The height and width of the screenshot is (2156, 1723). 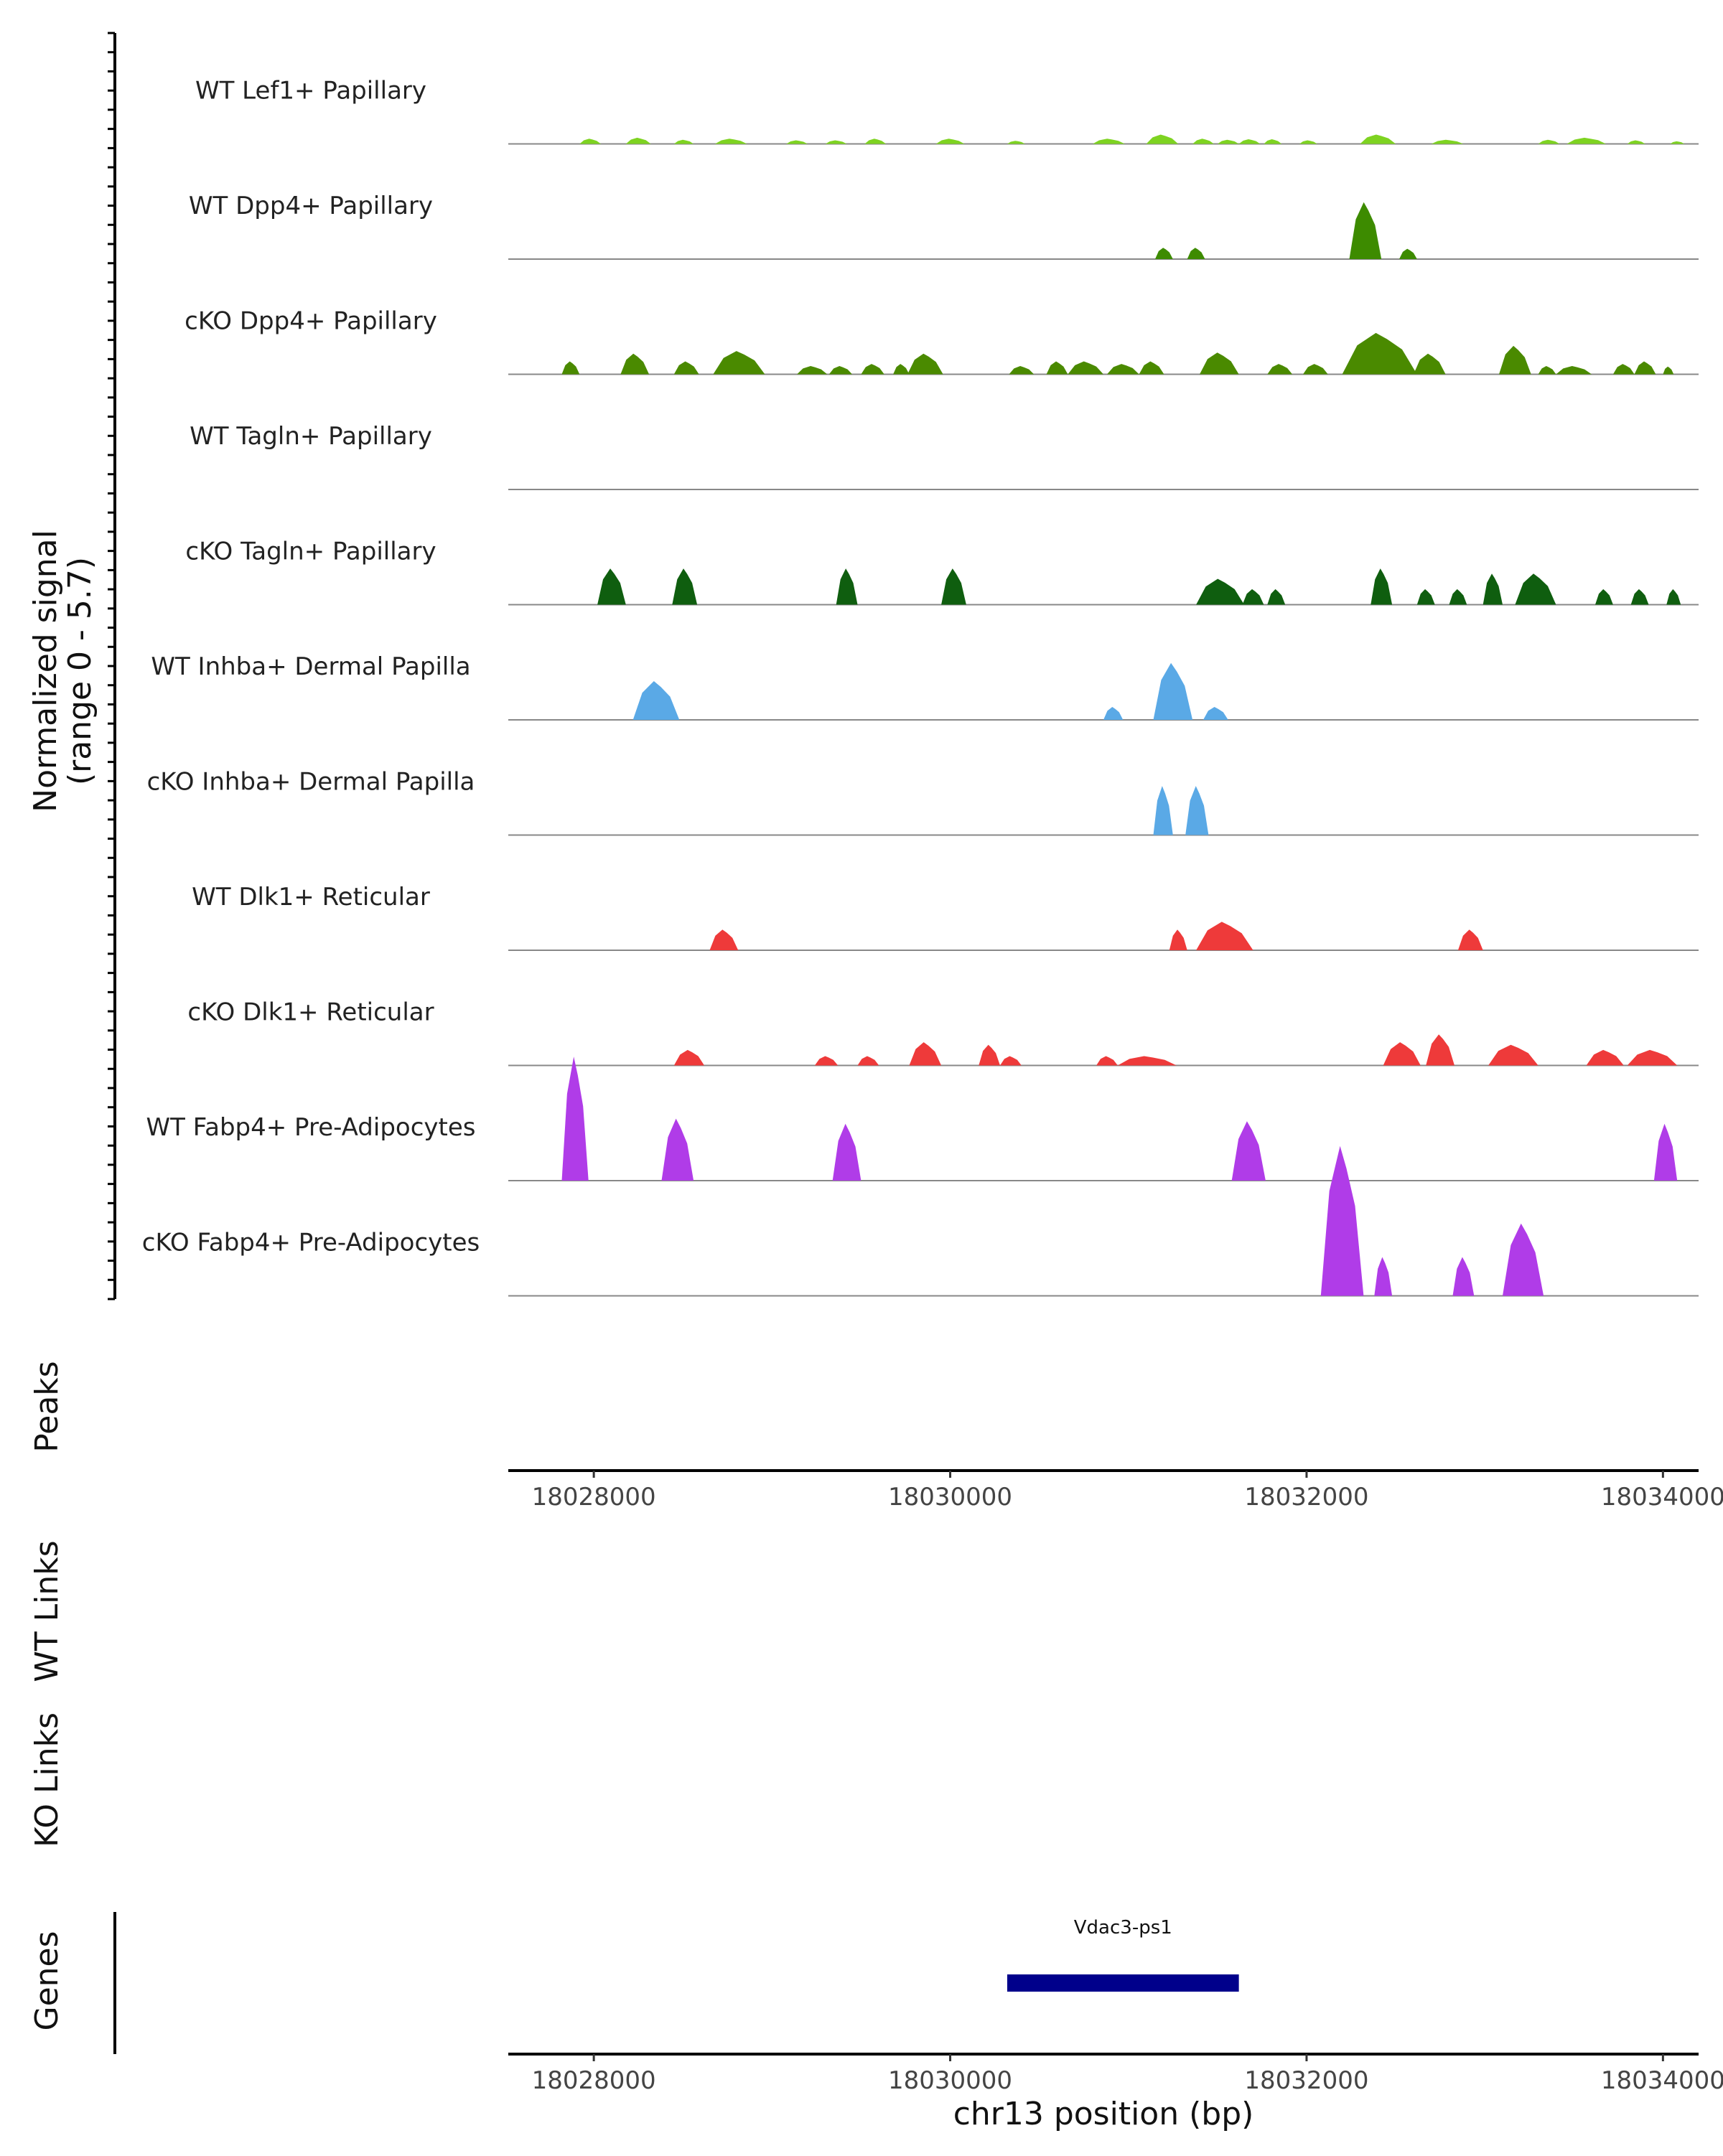 What do you see at coordinates (921, 1221) in the screenshot?
I see `track-11: cKO Fabp4+ Pre-Adipocytes` at bounding box center [921, 1221].